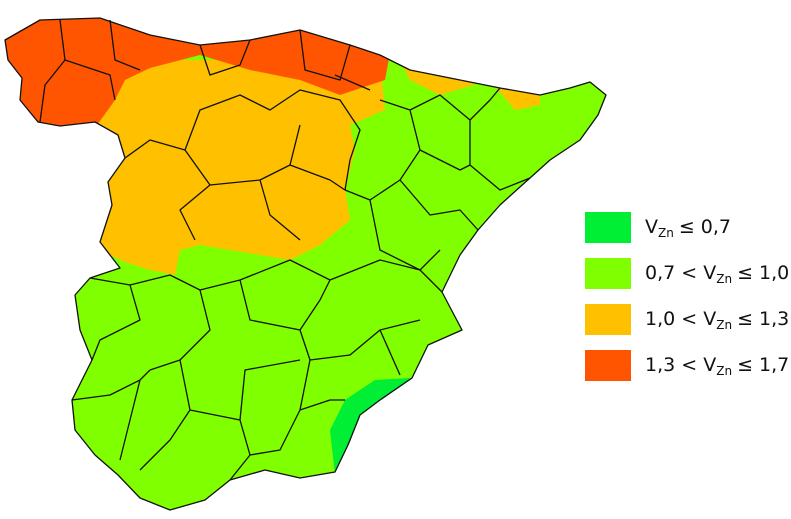 This screenshot has height=519, width=791. I want to click on legend-label: 0,7 < VZn ≤ 1,0, so click(717, 274).